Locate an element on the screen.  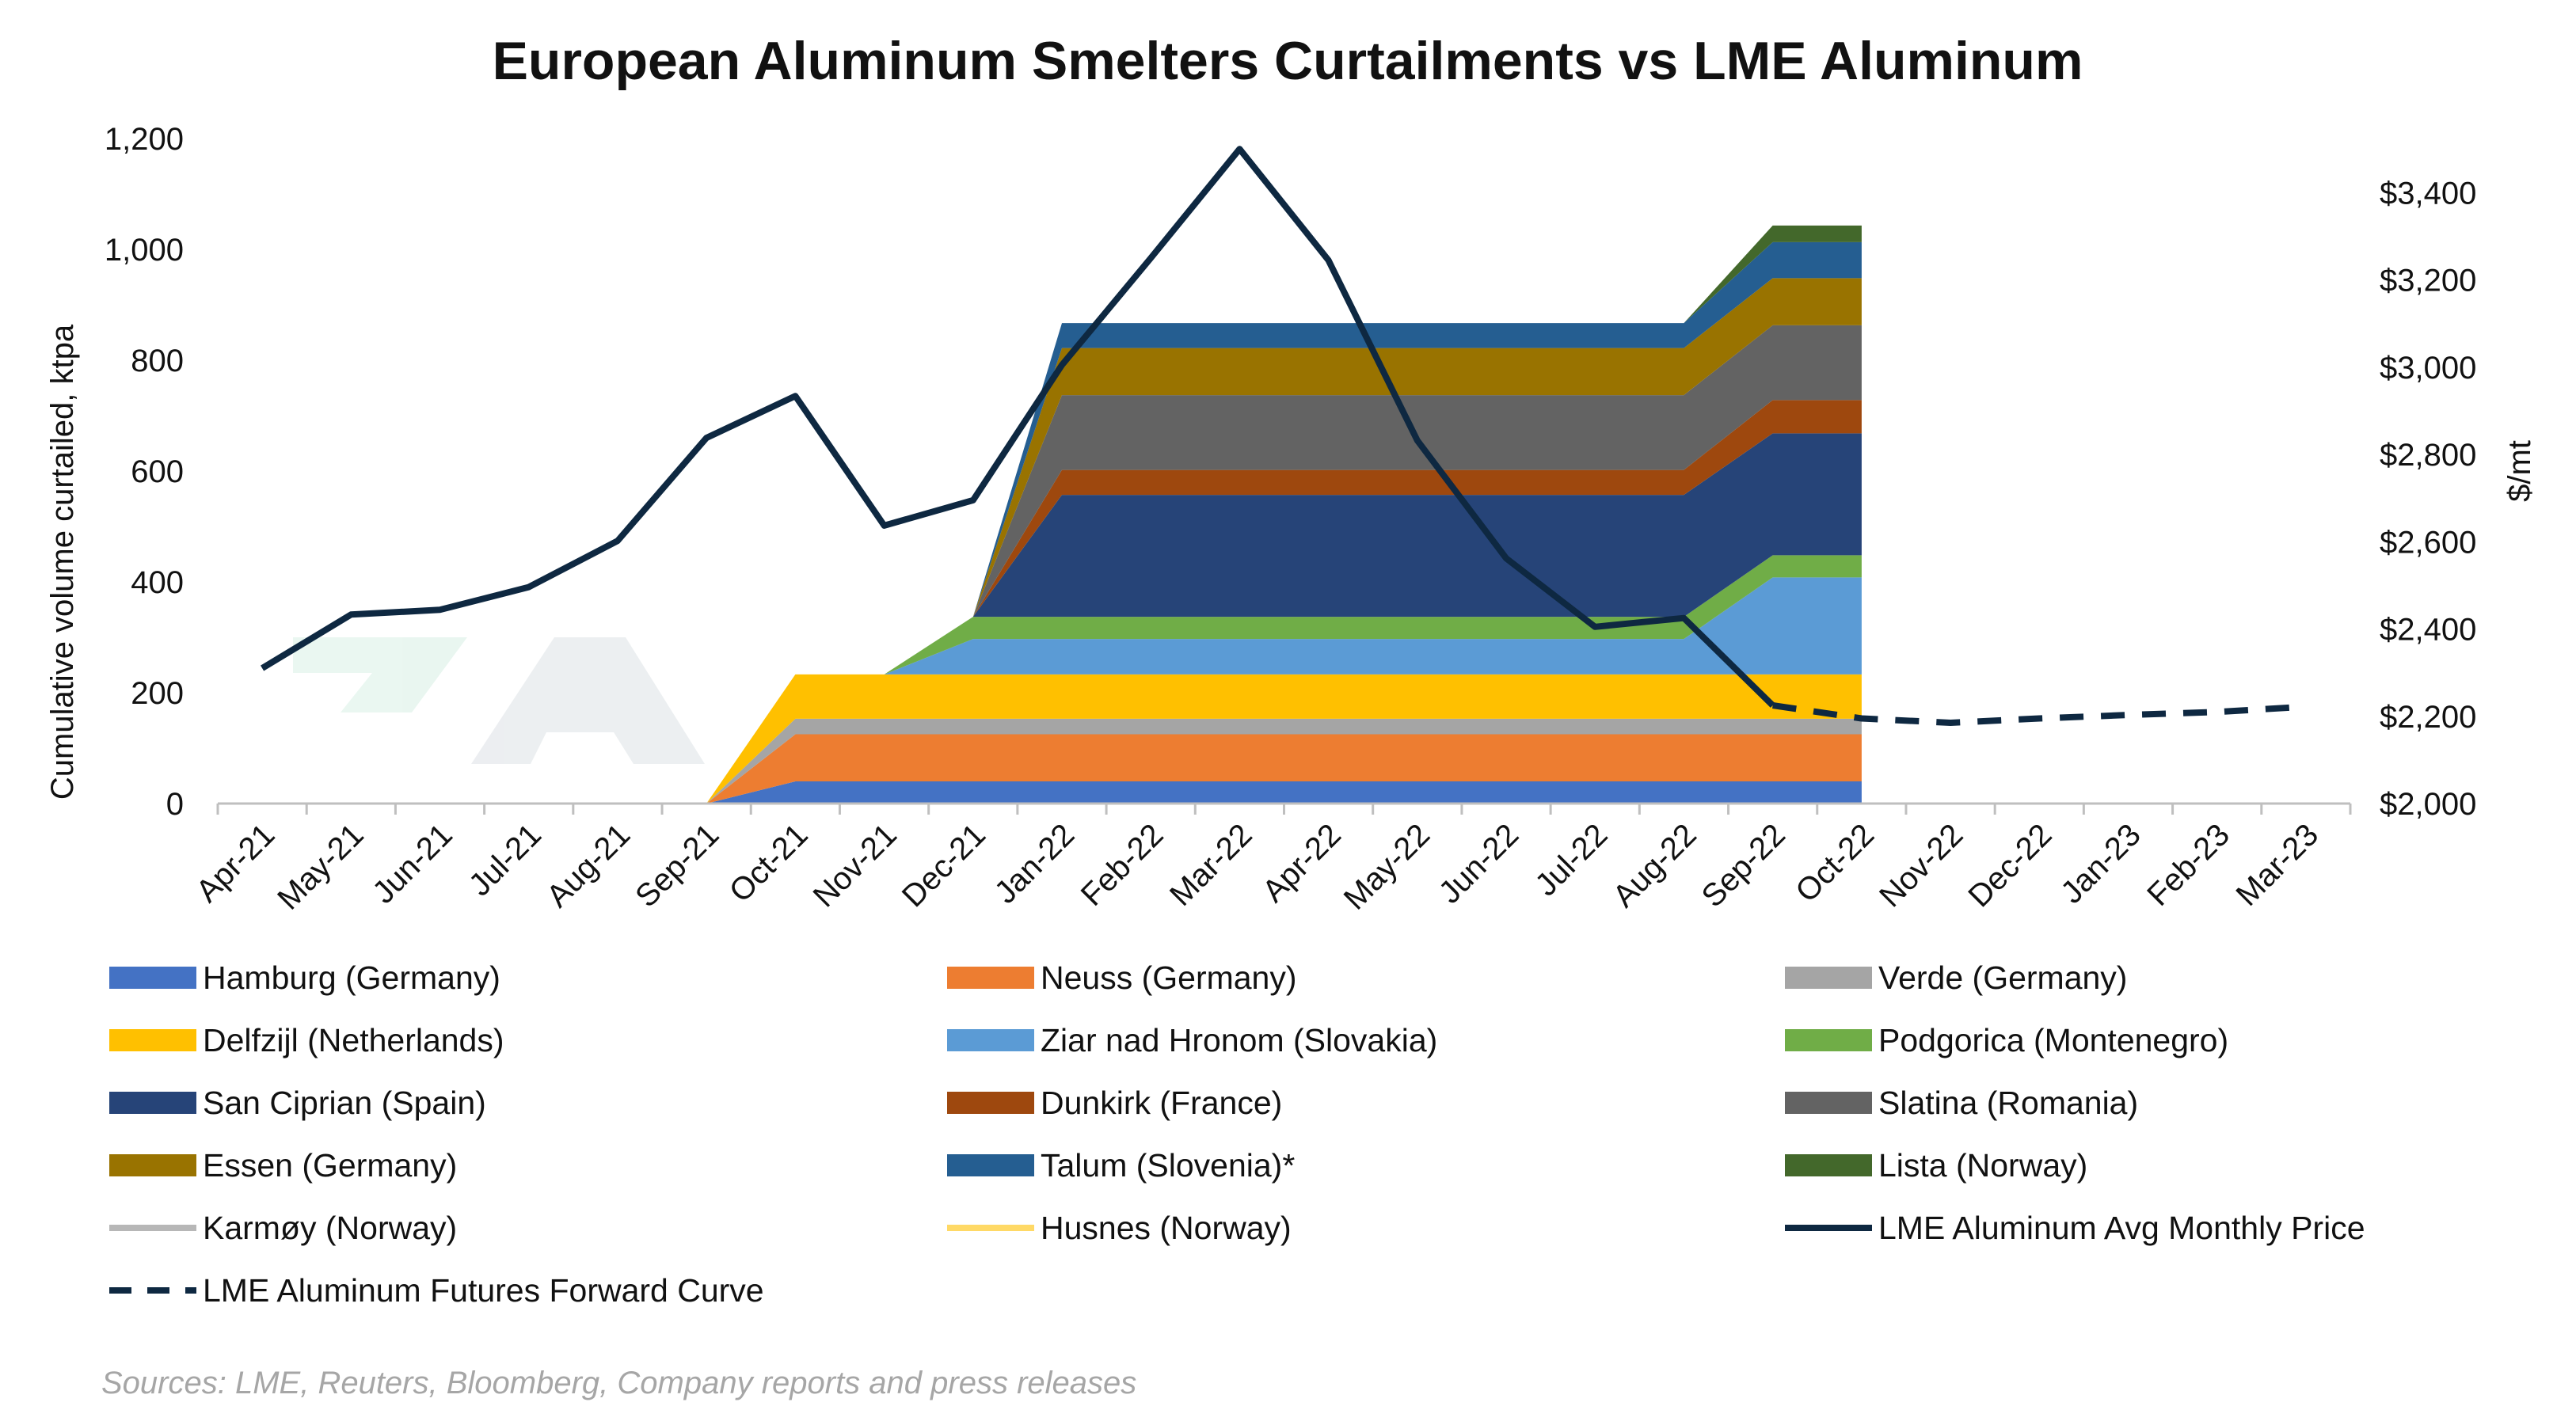
x-tick-label-4: Aug-21 is located at coordinates (588, 865).